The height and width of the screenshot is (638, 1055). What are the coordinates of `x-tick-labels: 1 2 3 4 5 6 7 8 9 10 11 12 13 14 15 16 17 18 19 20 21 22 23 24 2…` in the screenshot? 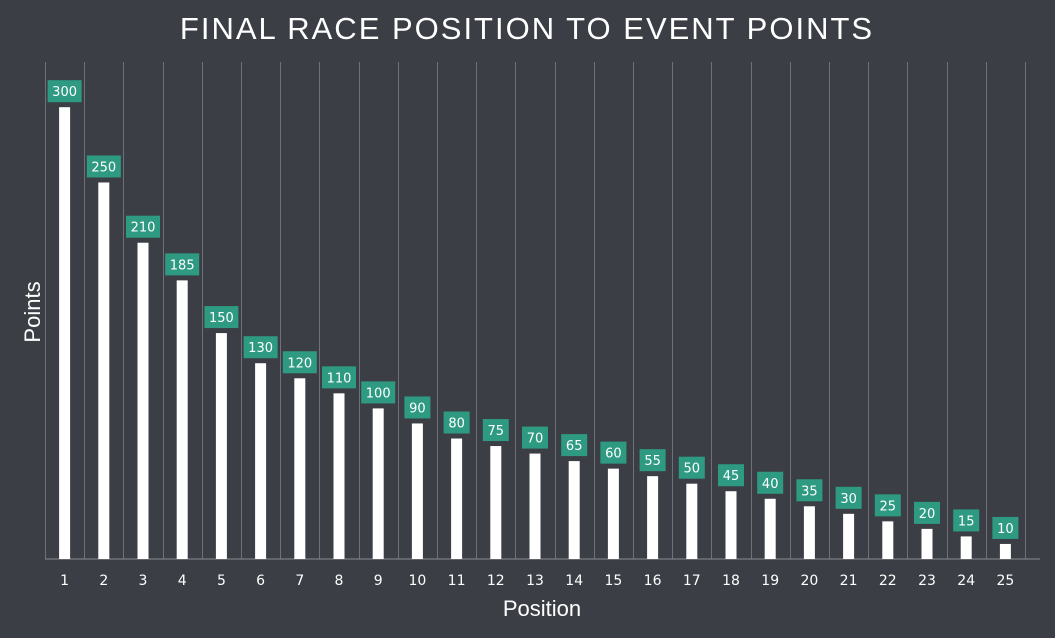 It's located at (537, 581).